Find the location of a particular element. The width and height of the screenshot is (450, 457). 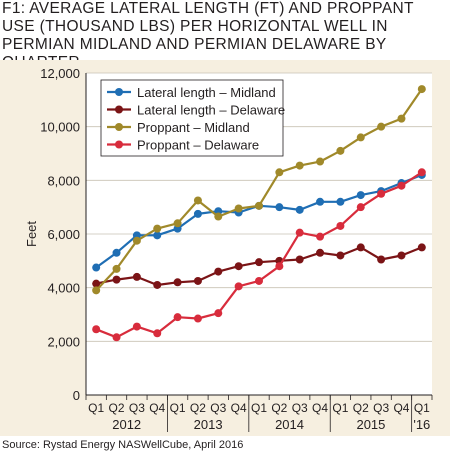

year-label: 2012 is located at coordinates (126, 424).